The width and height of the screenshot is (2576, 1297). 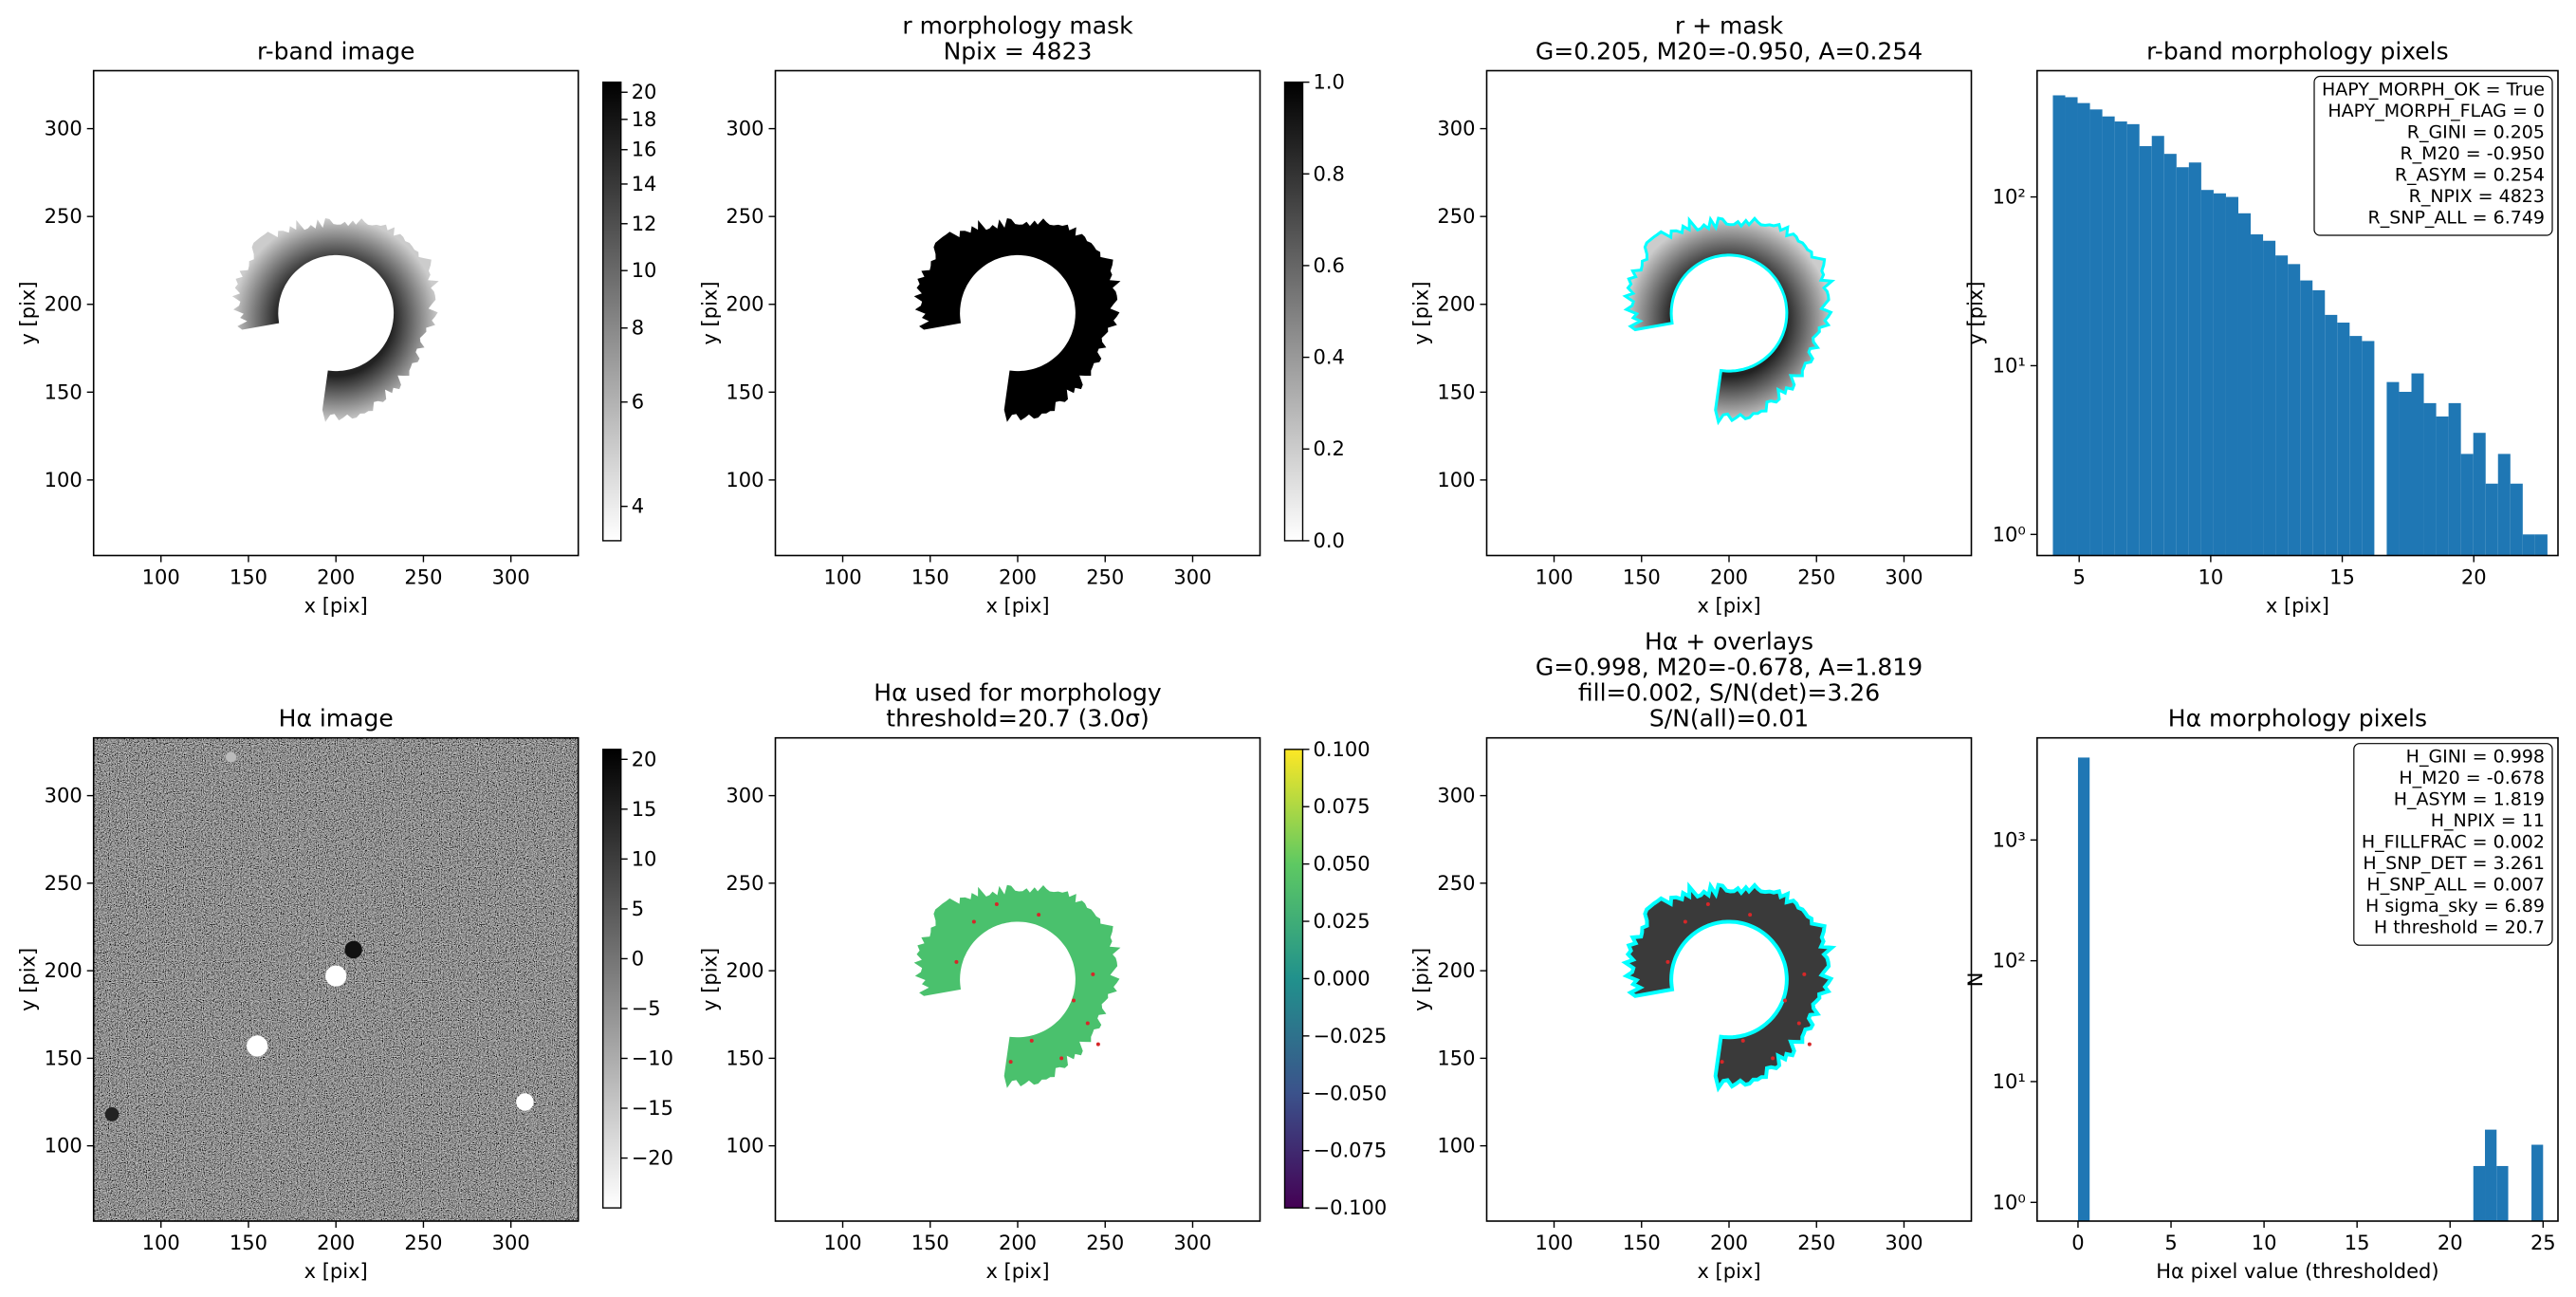 What do you see at coordinates (638, 909) in the screenshot?
I see `colorbar-tick-label: 5` at bounding box center [638, 909].